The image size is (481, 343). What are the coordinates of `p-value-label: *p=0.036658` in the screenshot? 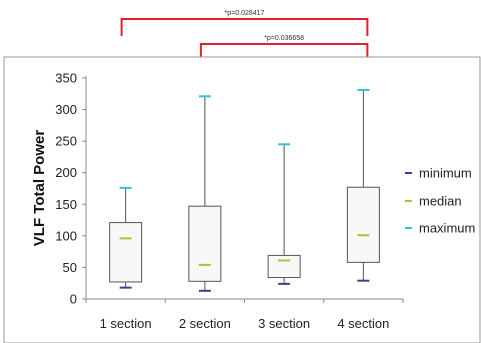 It's located at (284, 38).